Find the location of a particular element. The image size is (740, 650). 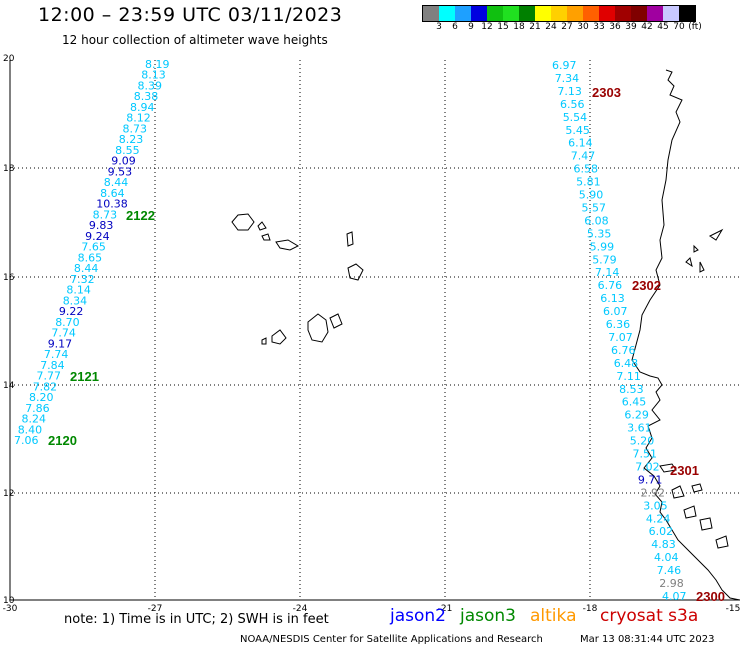

cape-verde-fogo is located at coordinates (279, 337).